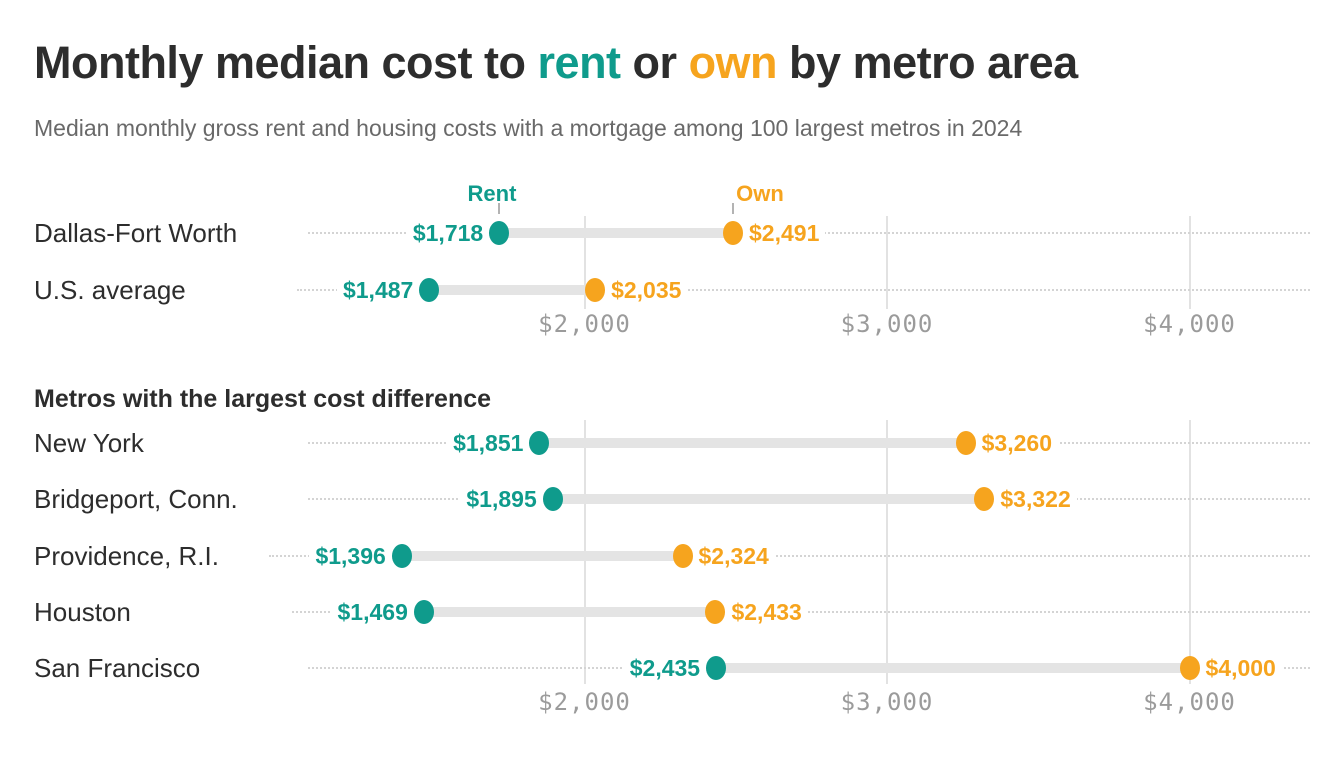 The height and width of the screenshot is (784, 1344). Describe the element at coordinates (733, 62) in the screenshot. I see `title-own-word: own` at that location.